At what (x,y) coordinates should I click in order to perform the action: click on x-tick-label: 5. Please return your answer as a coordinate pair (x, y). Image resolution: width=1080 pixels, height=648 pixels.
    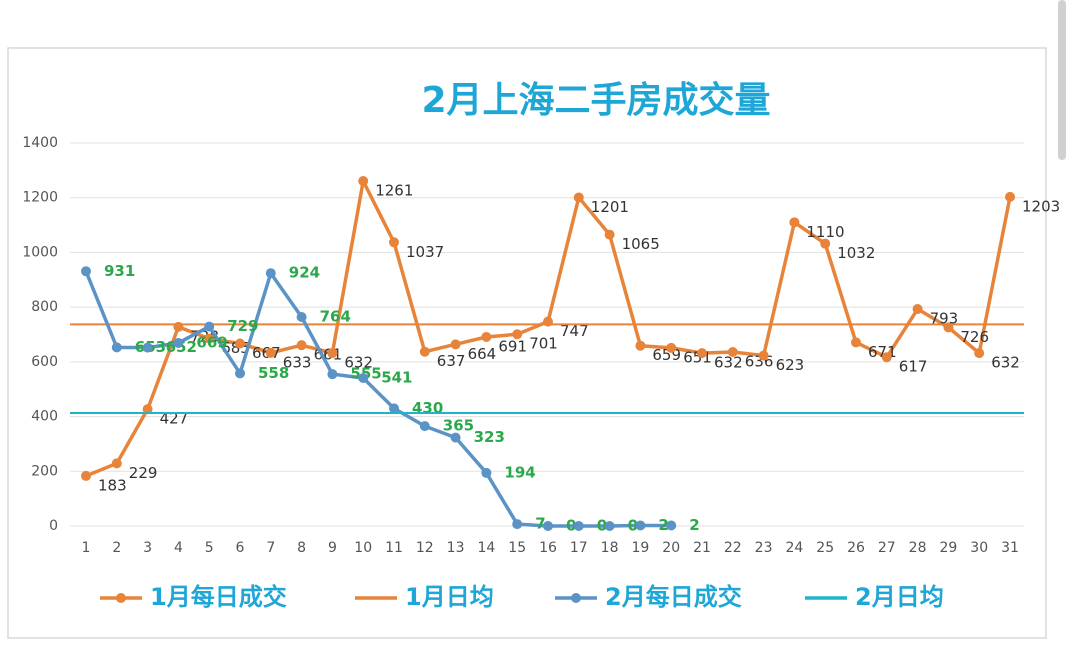
    Looking at the image, I should click on (209, 548).